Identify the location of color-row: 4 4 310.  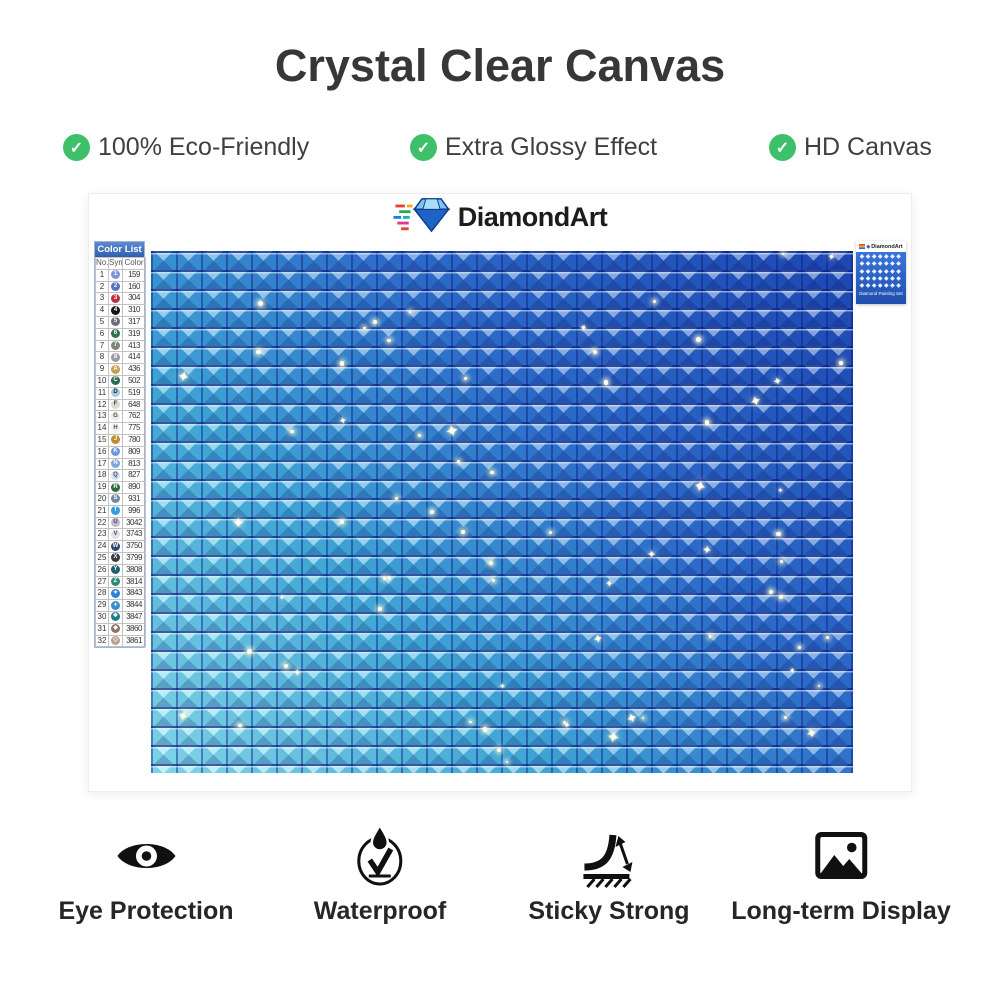
(120, 310).